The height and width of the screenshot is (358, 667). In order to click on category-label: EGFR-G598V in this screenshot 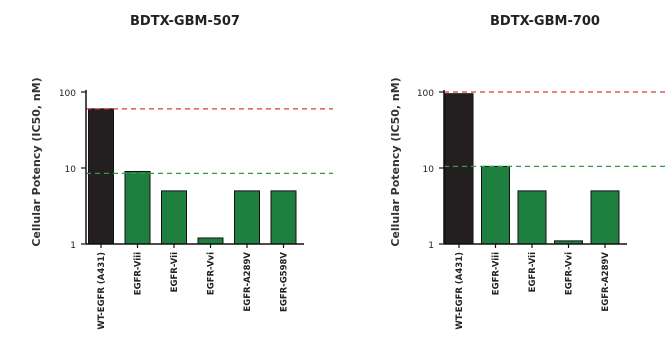, I will do `click(285, 282)`.